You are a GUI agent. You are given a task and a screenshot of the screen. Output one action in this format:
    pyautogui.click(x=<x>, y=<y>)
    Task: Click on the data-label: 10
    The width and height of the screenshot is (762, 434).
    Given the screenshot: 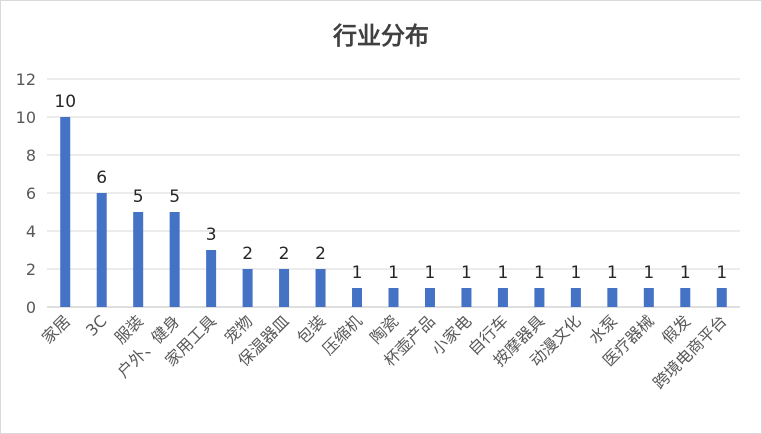 What is the action you would take?
    pyautogui.click(x=65, y=102)
    